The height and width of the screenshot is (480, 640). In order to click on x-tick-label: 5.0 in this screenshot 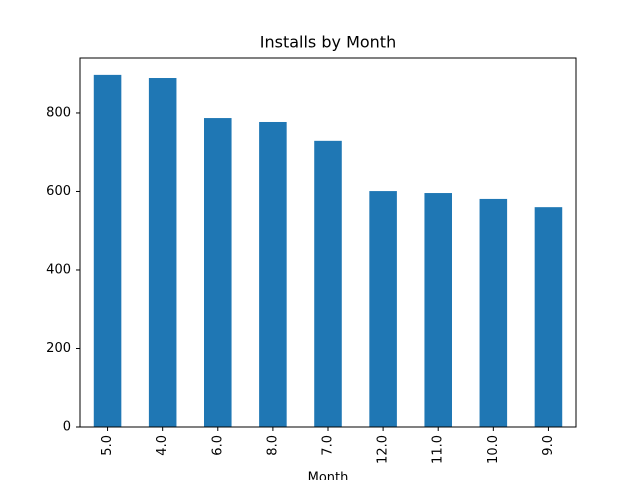, I will do `click(107, 445)`.